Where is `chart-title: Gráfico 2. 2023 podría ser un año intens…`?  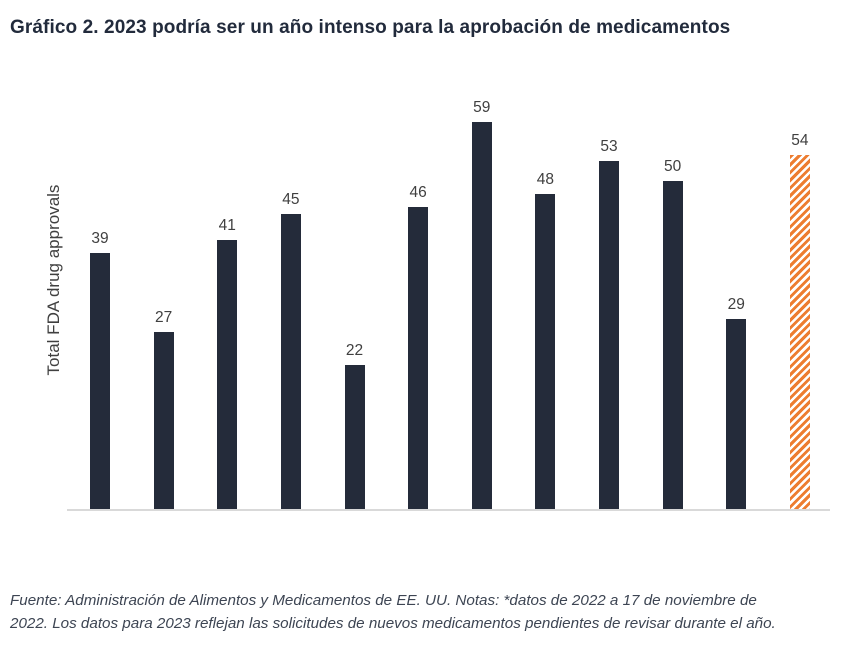
chart-title: Gráfico 2. 2023 podría ser un año intens… is located at coordinates (370, 27).